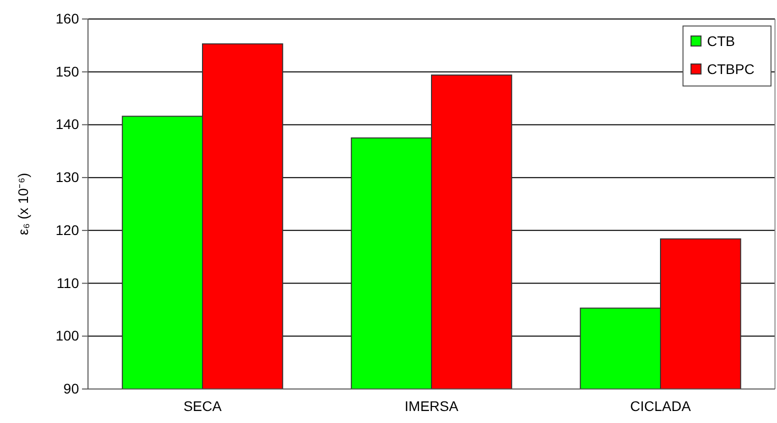 The image size is (777, 423). I want to click on y-tick-label: 140, so click(68, 124).